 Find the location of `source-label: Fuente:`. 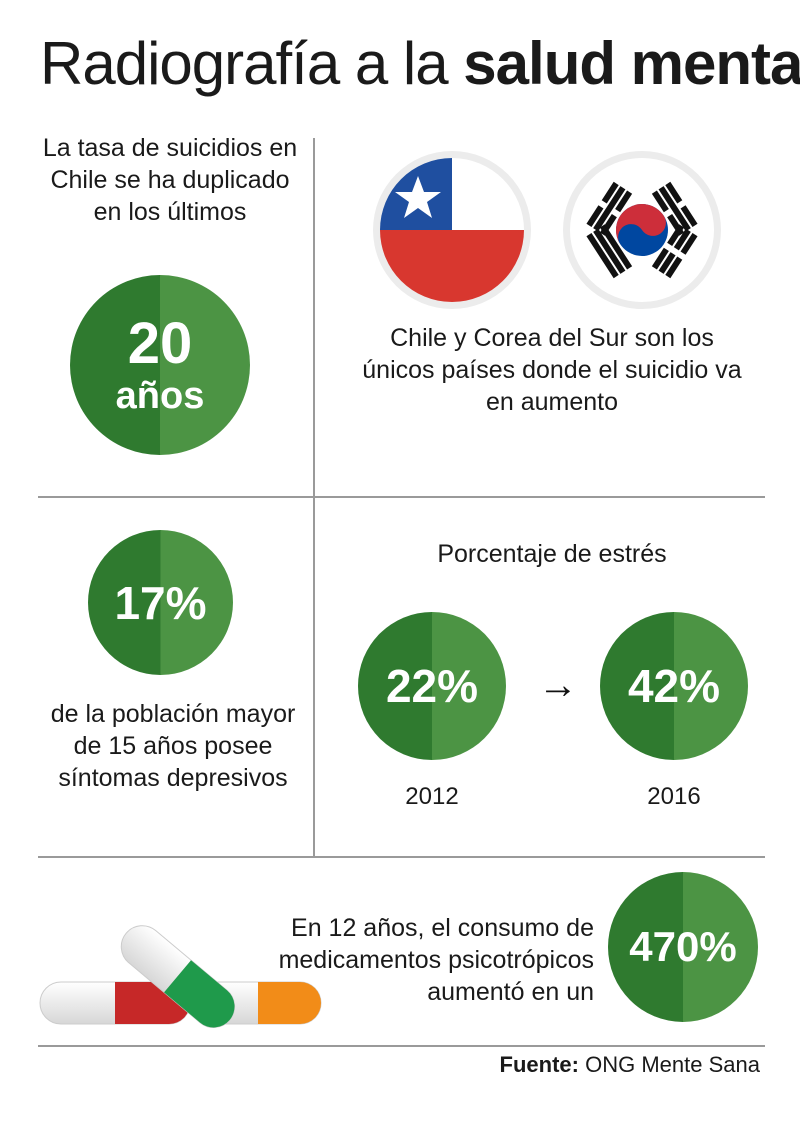

source-label: Fuente: is located at coordinates (539, 1064).